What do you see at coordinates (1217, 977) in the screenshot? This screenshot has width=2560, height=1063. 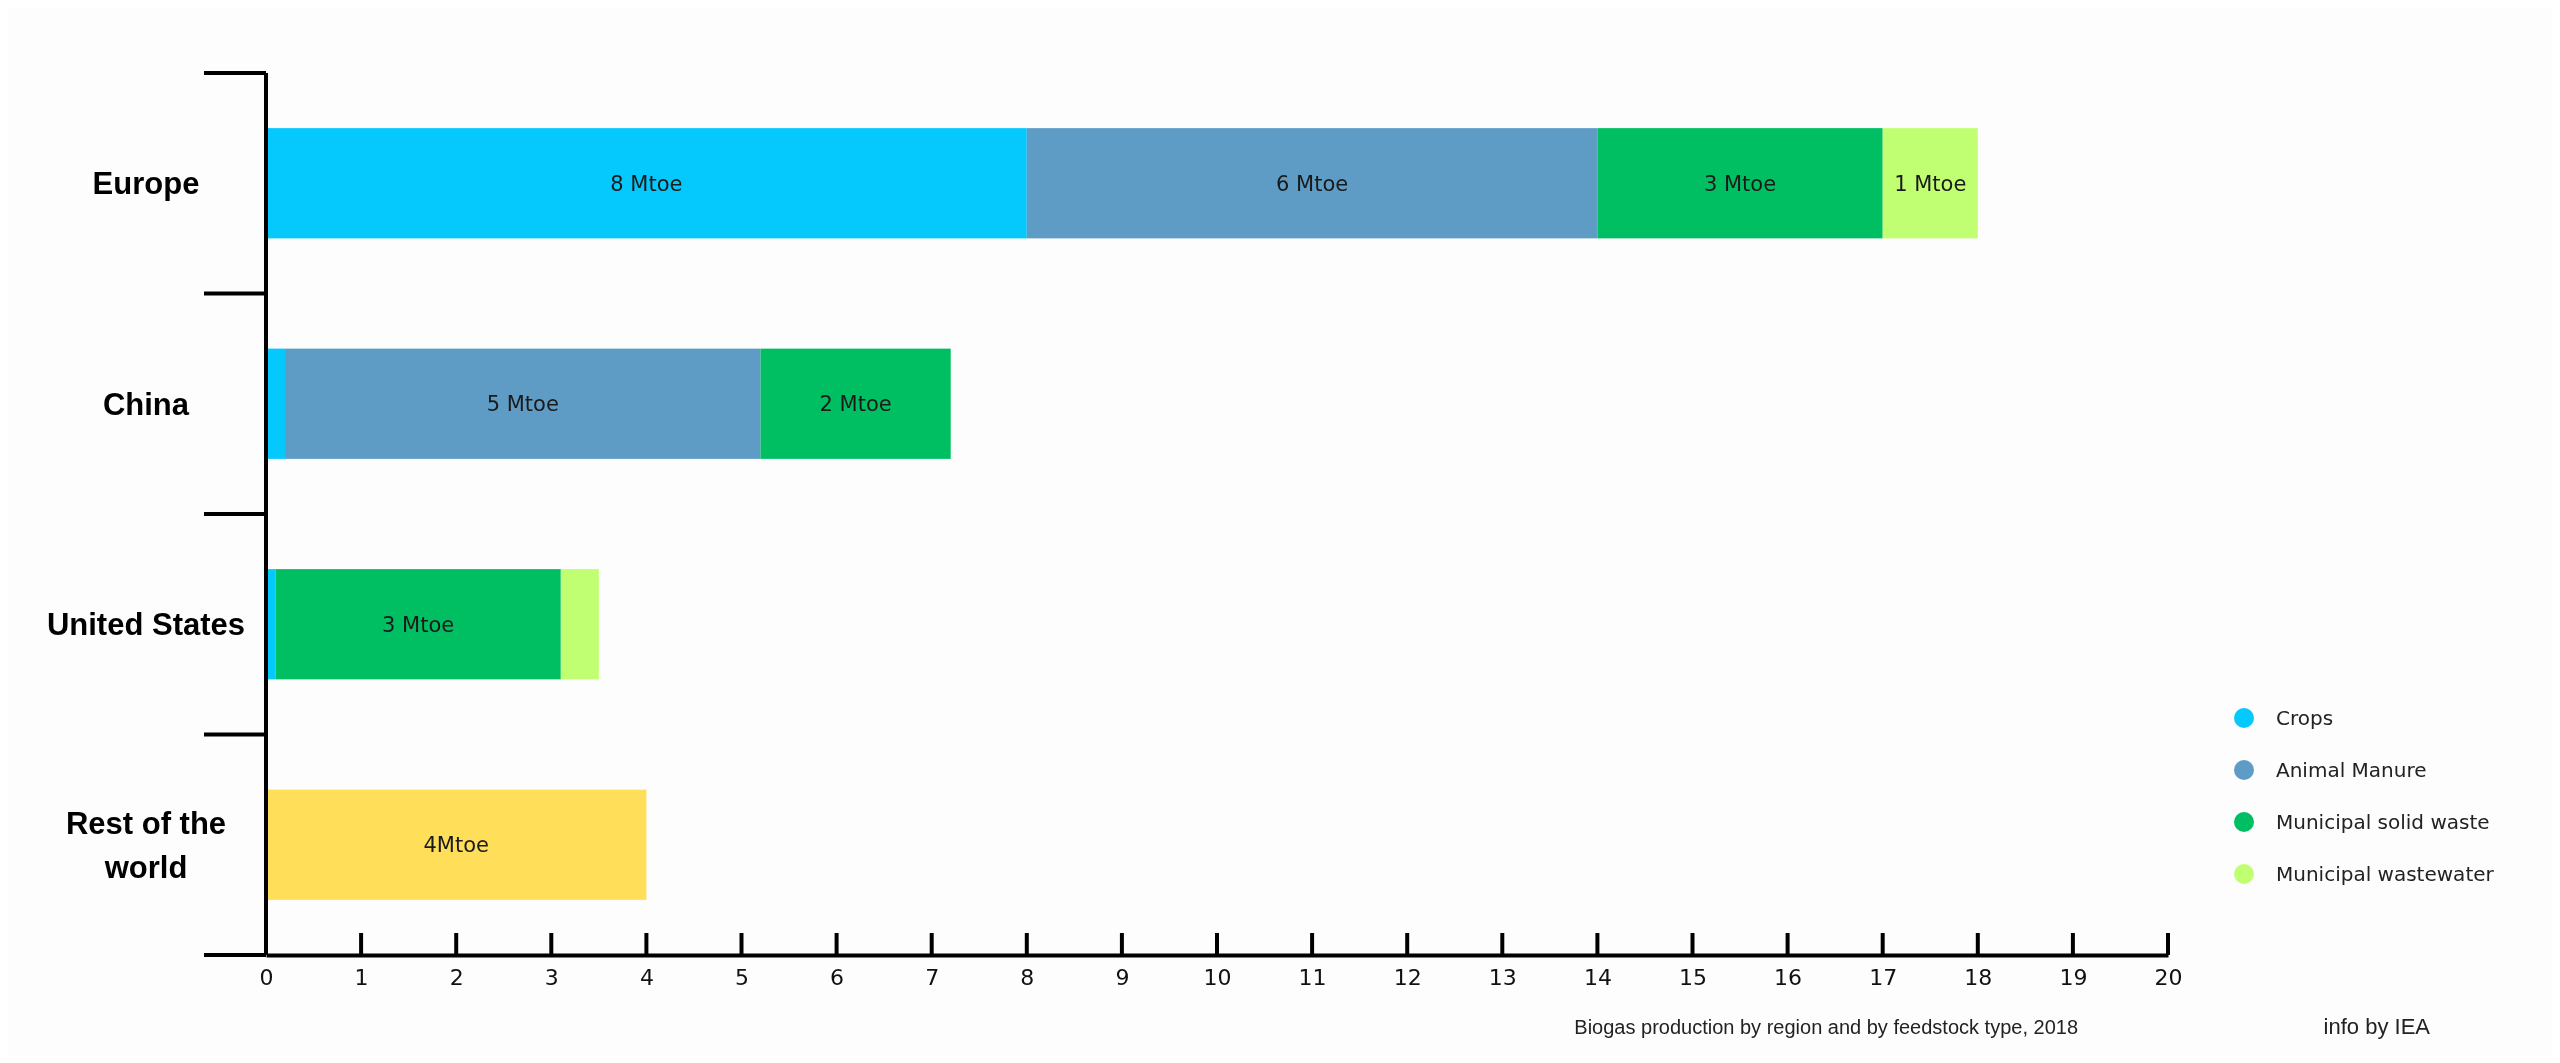 I see `x-tick-label: 10` at bounding box center [1217, 977].